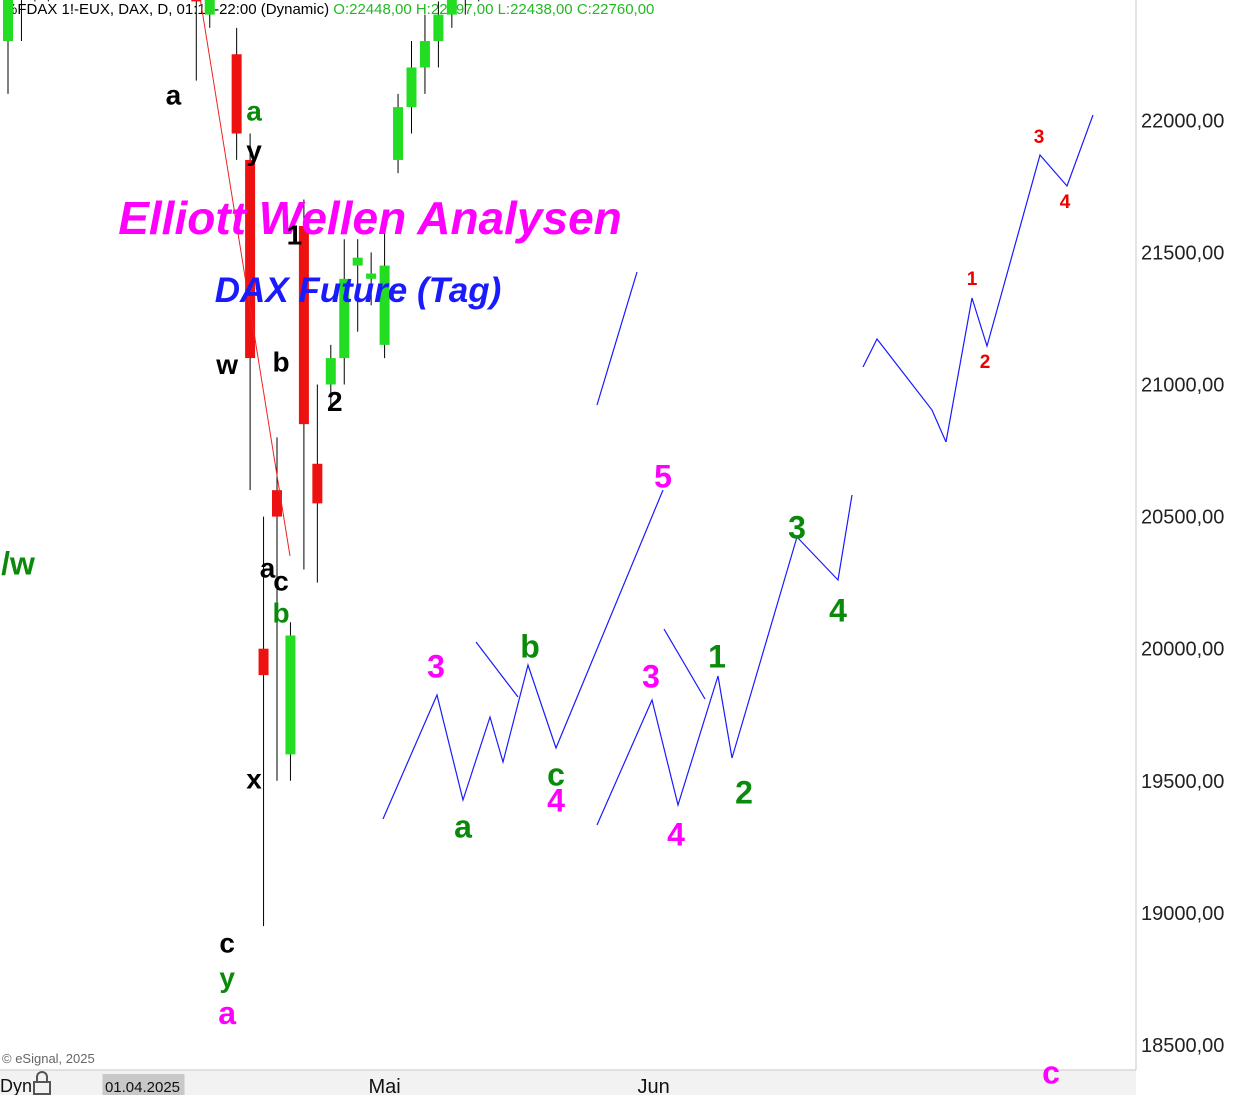 The image size is (1249, 1095). I want to click on x-axis-panel, so click(568, 1082).